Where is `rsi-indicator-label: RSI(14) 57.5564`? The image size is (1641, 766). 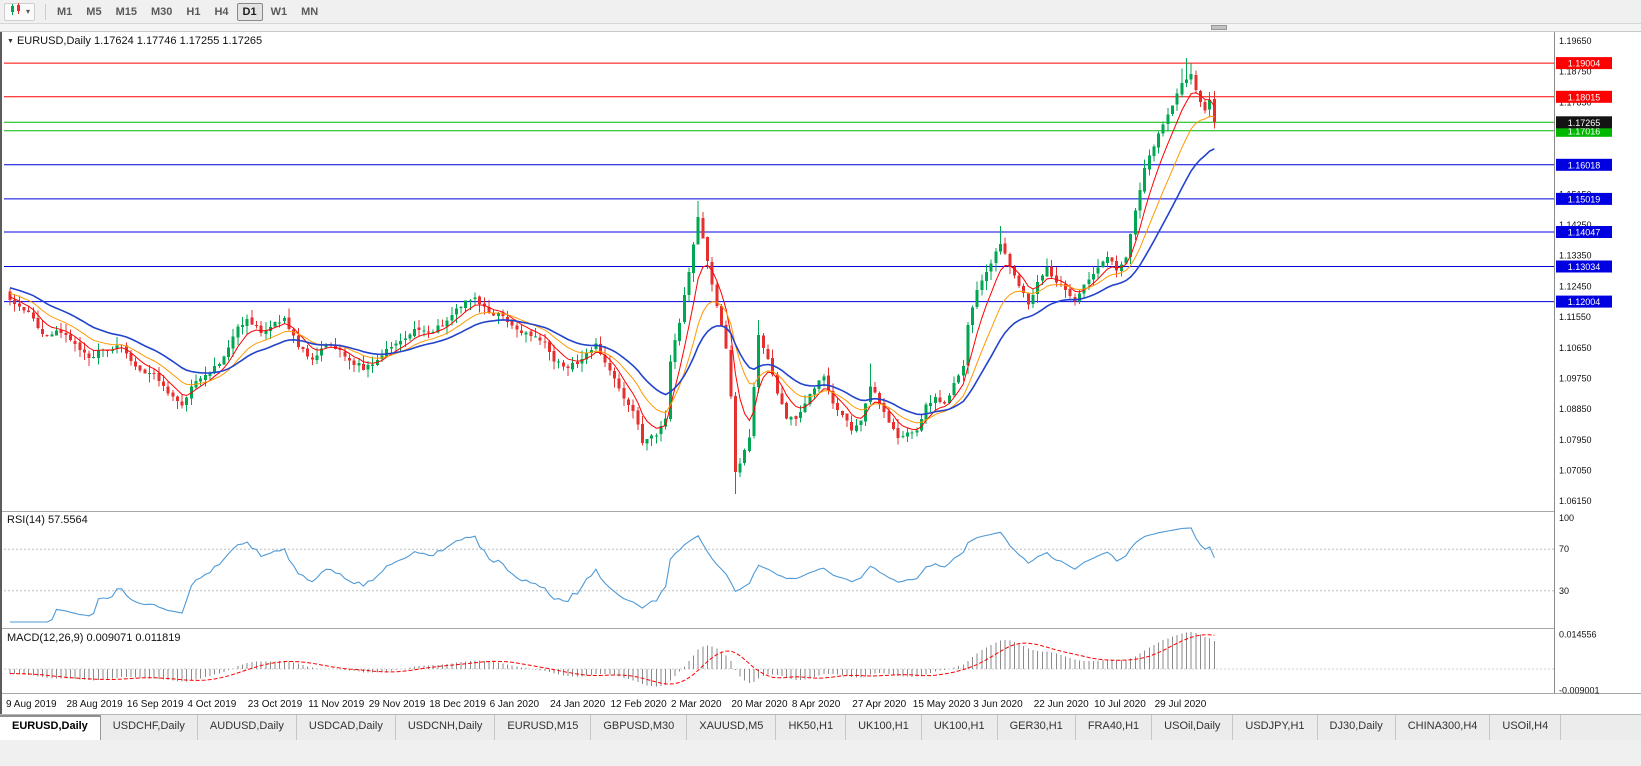 rsi-indicator-label: RSI(14) 57.5564 is located at coordinates (47, 520).